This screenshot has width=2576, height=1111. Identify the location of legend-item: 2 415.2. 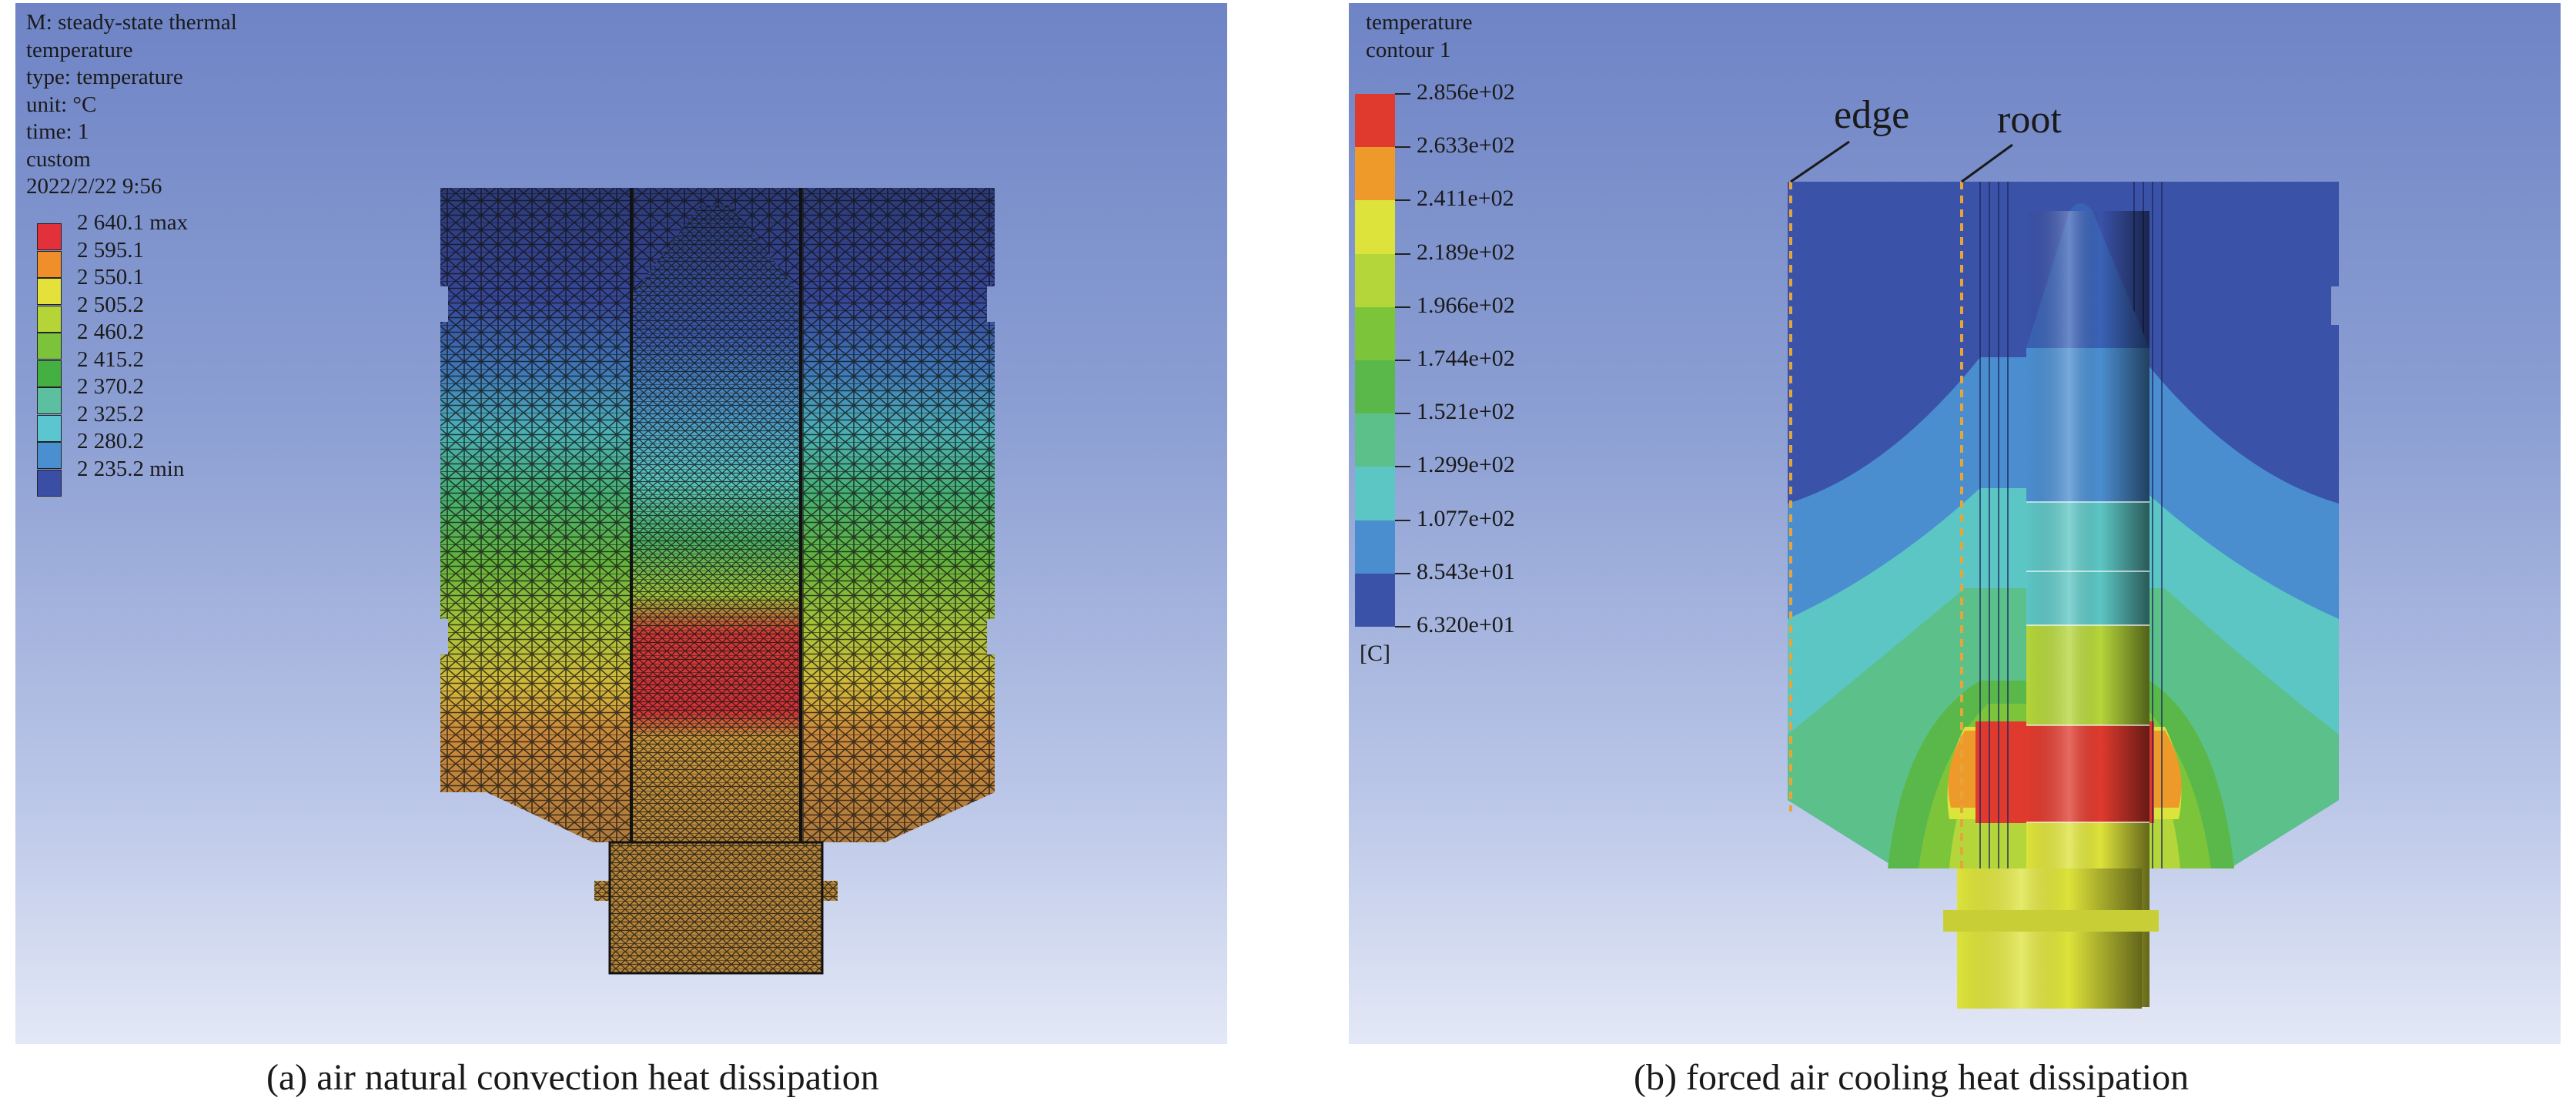
(91, 367).